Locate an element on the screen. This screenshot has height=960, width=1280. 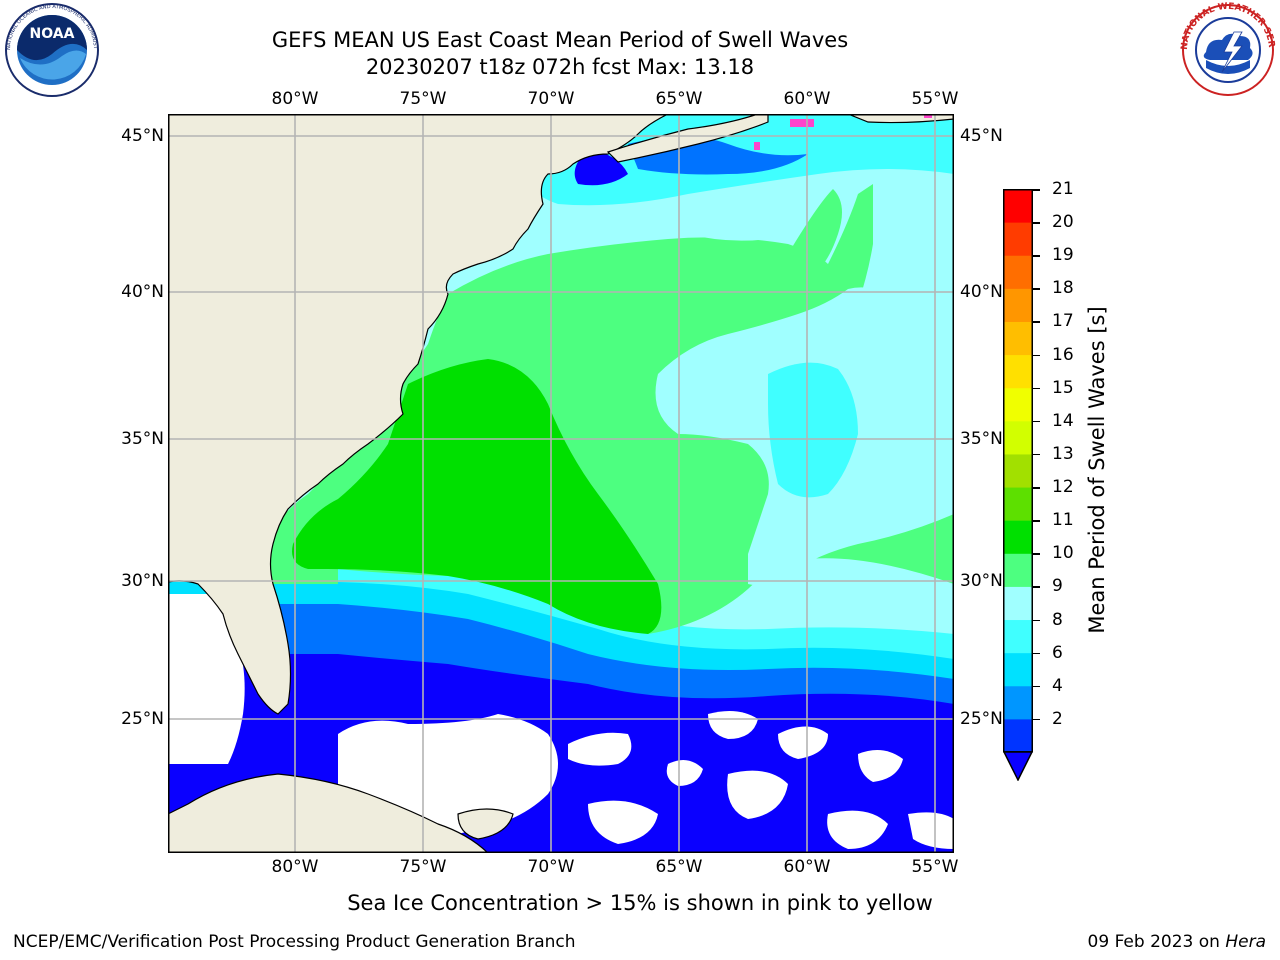
colorbar-tick-label: 16 is located at coordinates (1063, 354).